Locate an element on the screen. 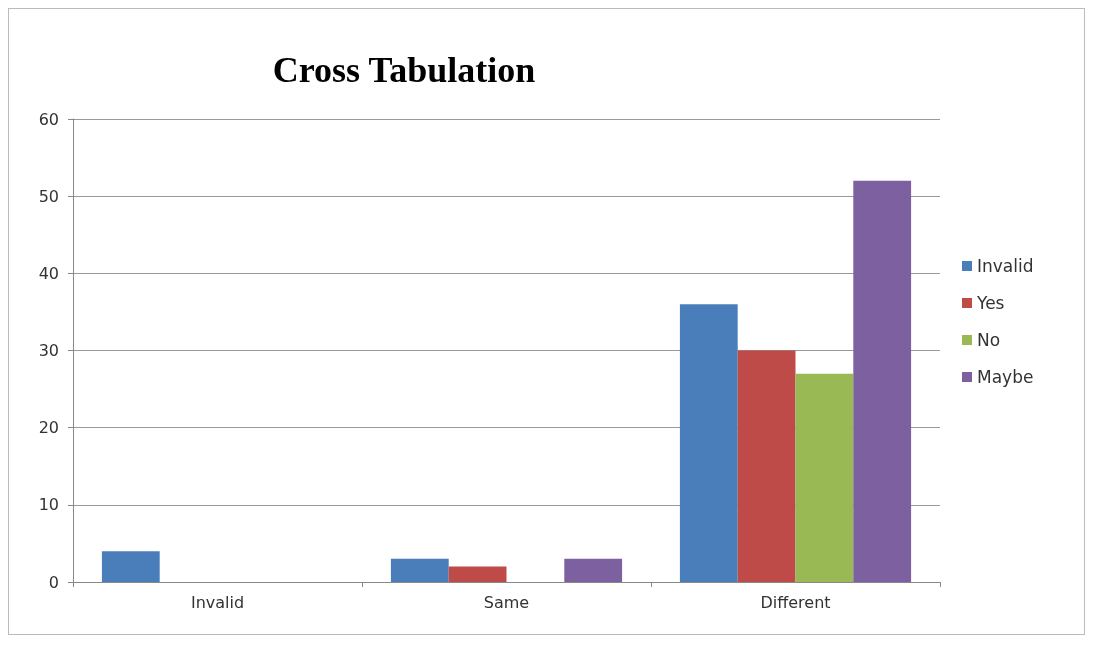  y-tick-label: 30 is located at coordinates (48, 350).